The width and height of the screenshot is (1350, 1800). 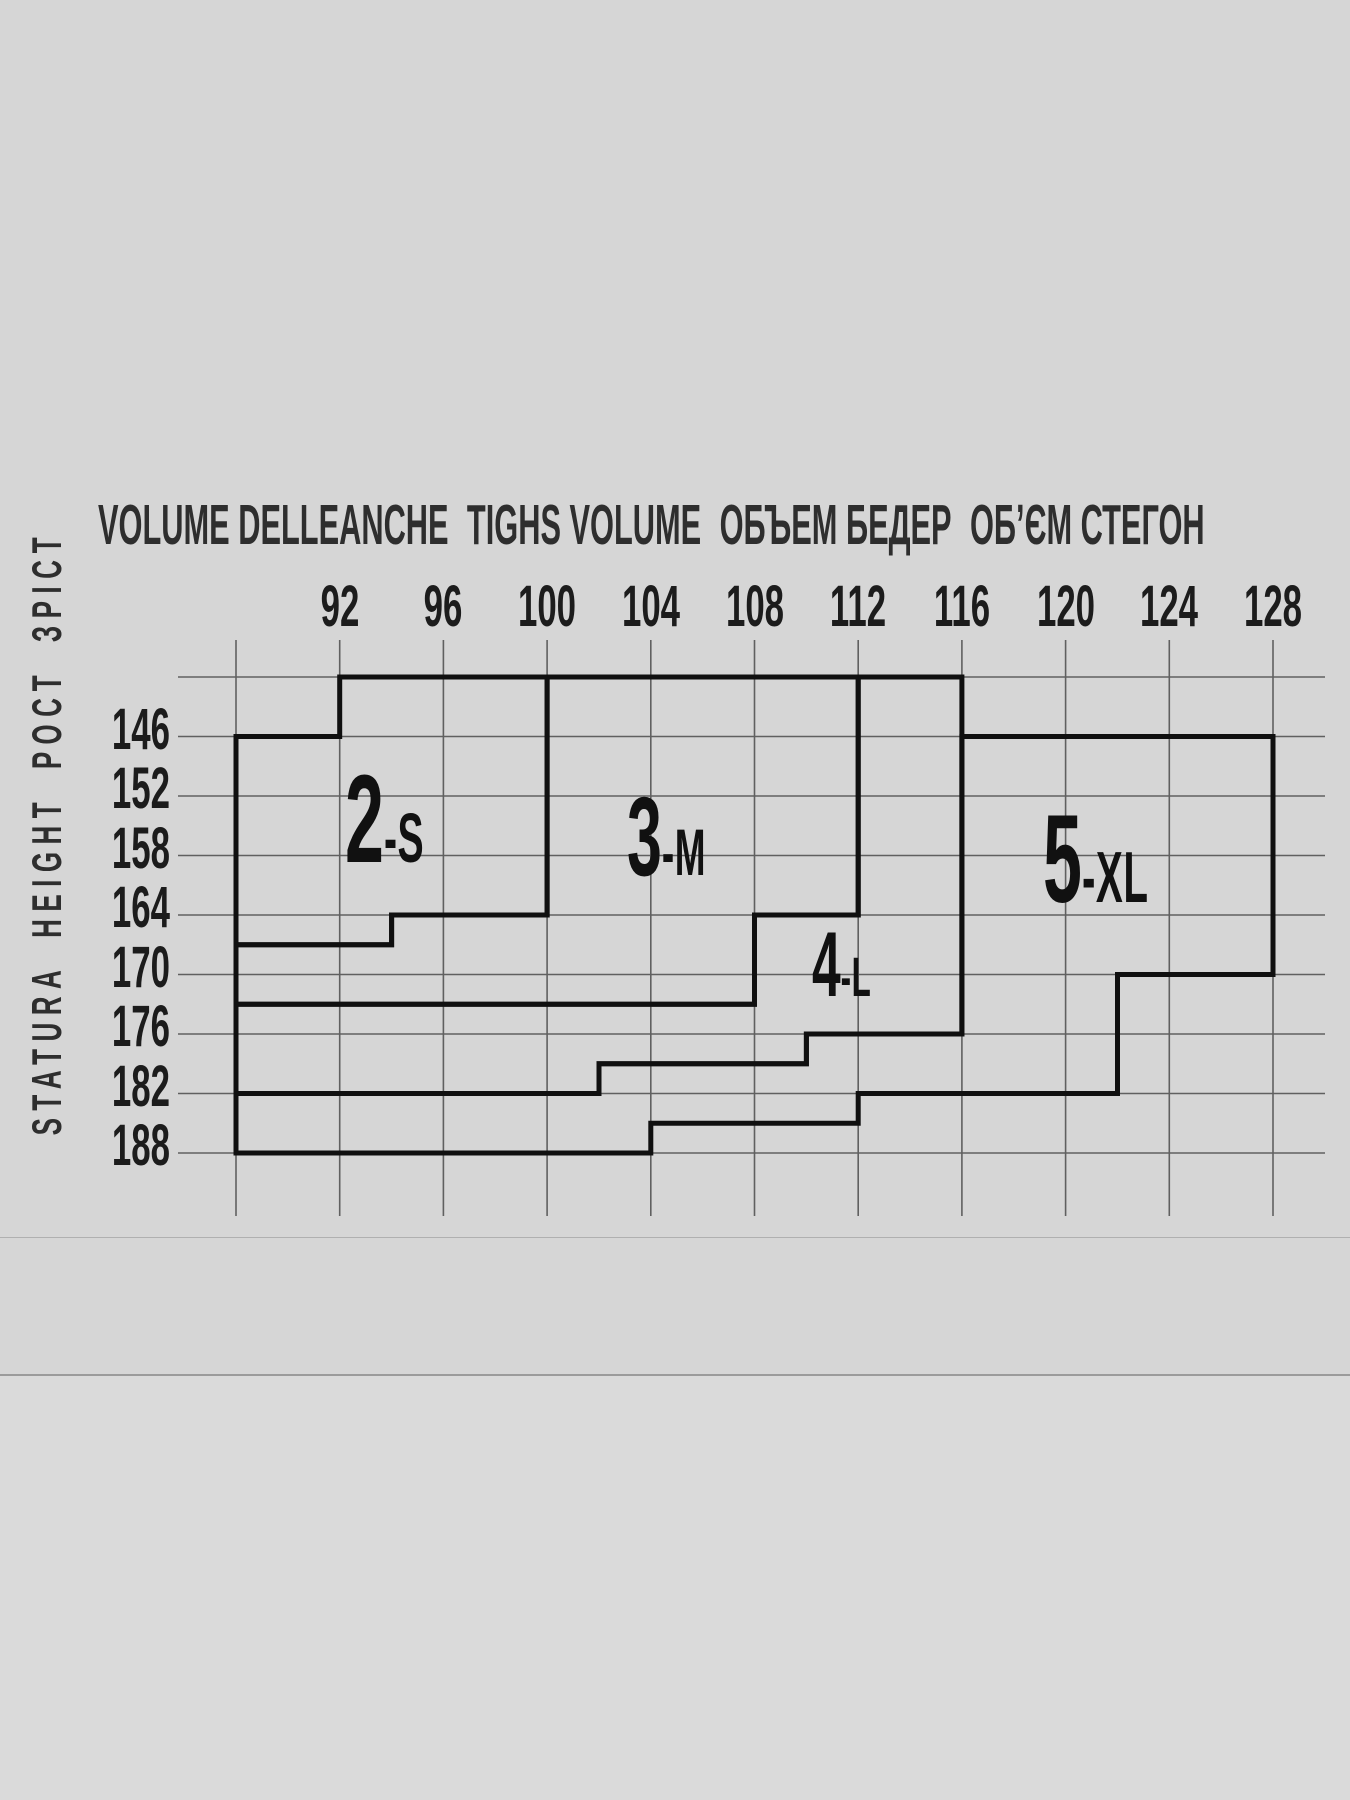 What do you see at coordinates (340, 606) in the screenshot?
I see `hip-tick-label: 92` at bounding box center [340, 606].